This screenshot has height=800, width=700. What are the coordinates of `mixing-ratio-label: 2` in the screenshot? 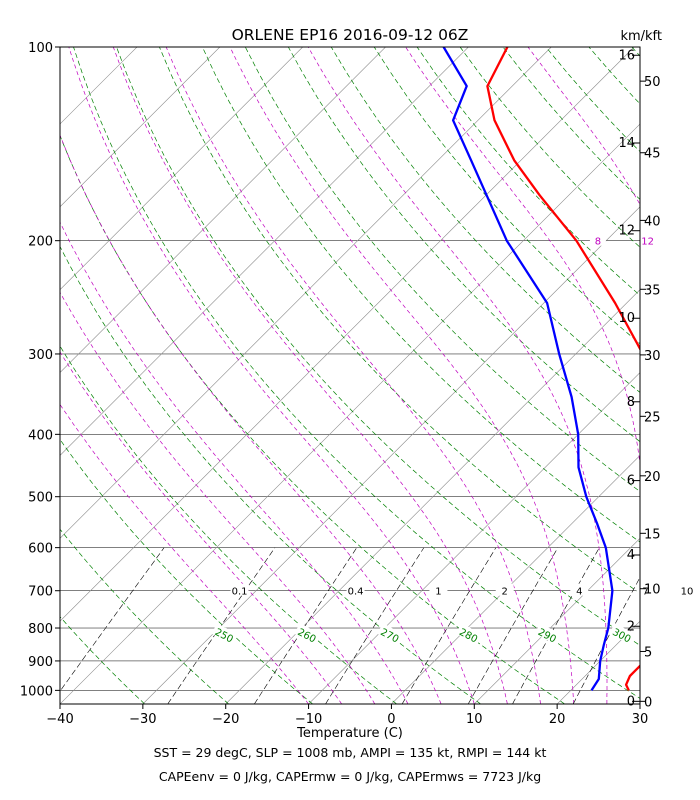 It's located at (505, 592).